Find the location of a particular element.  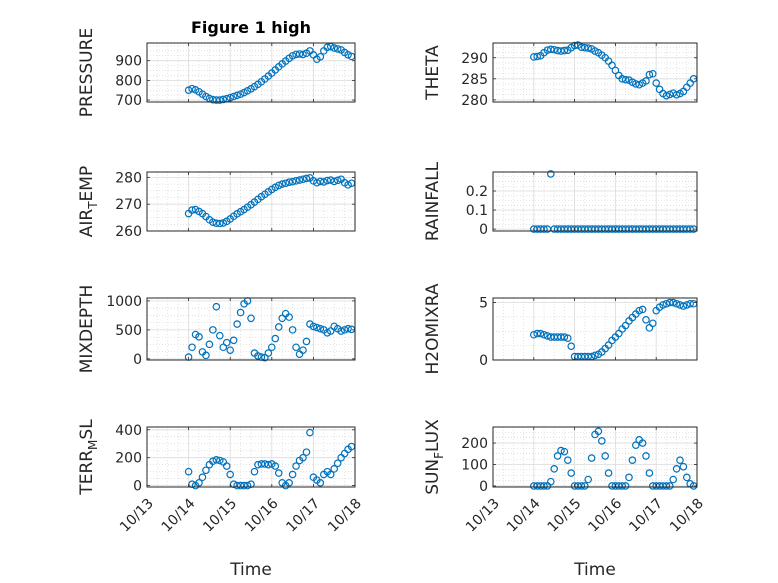

y-tick-label: 800 is located at coordinates (128, 81).